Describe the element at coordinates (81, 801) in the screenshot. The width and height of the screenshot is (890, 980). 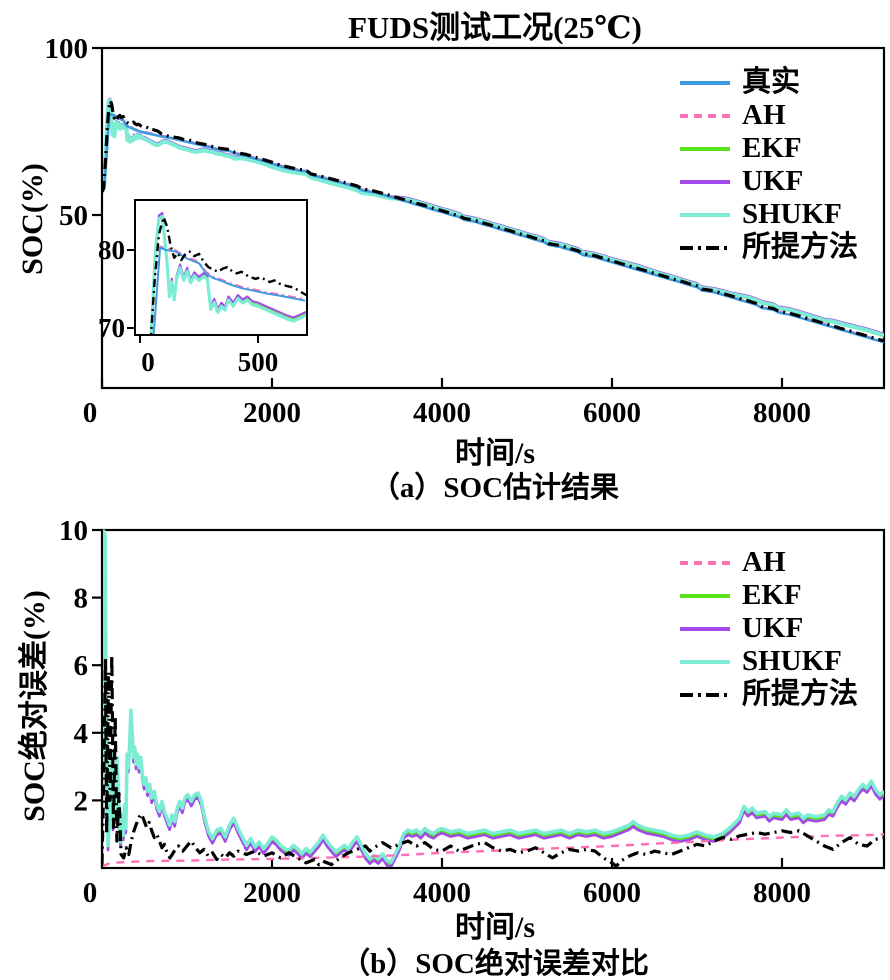
I see `y-tick-label-b: 2` at that location.